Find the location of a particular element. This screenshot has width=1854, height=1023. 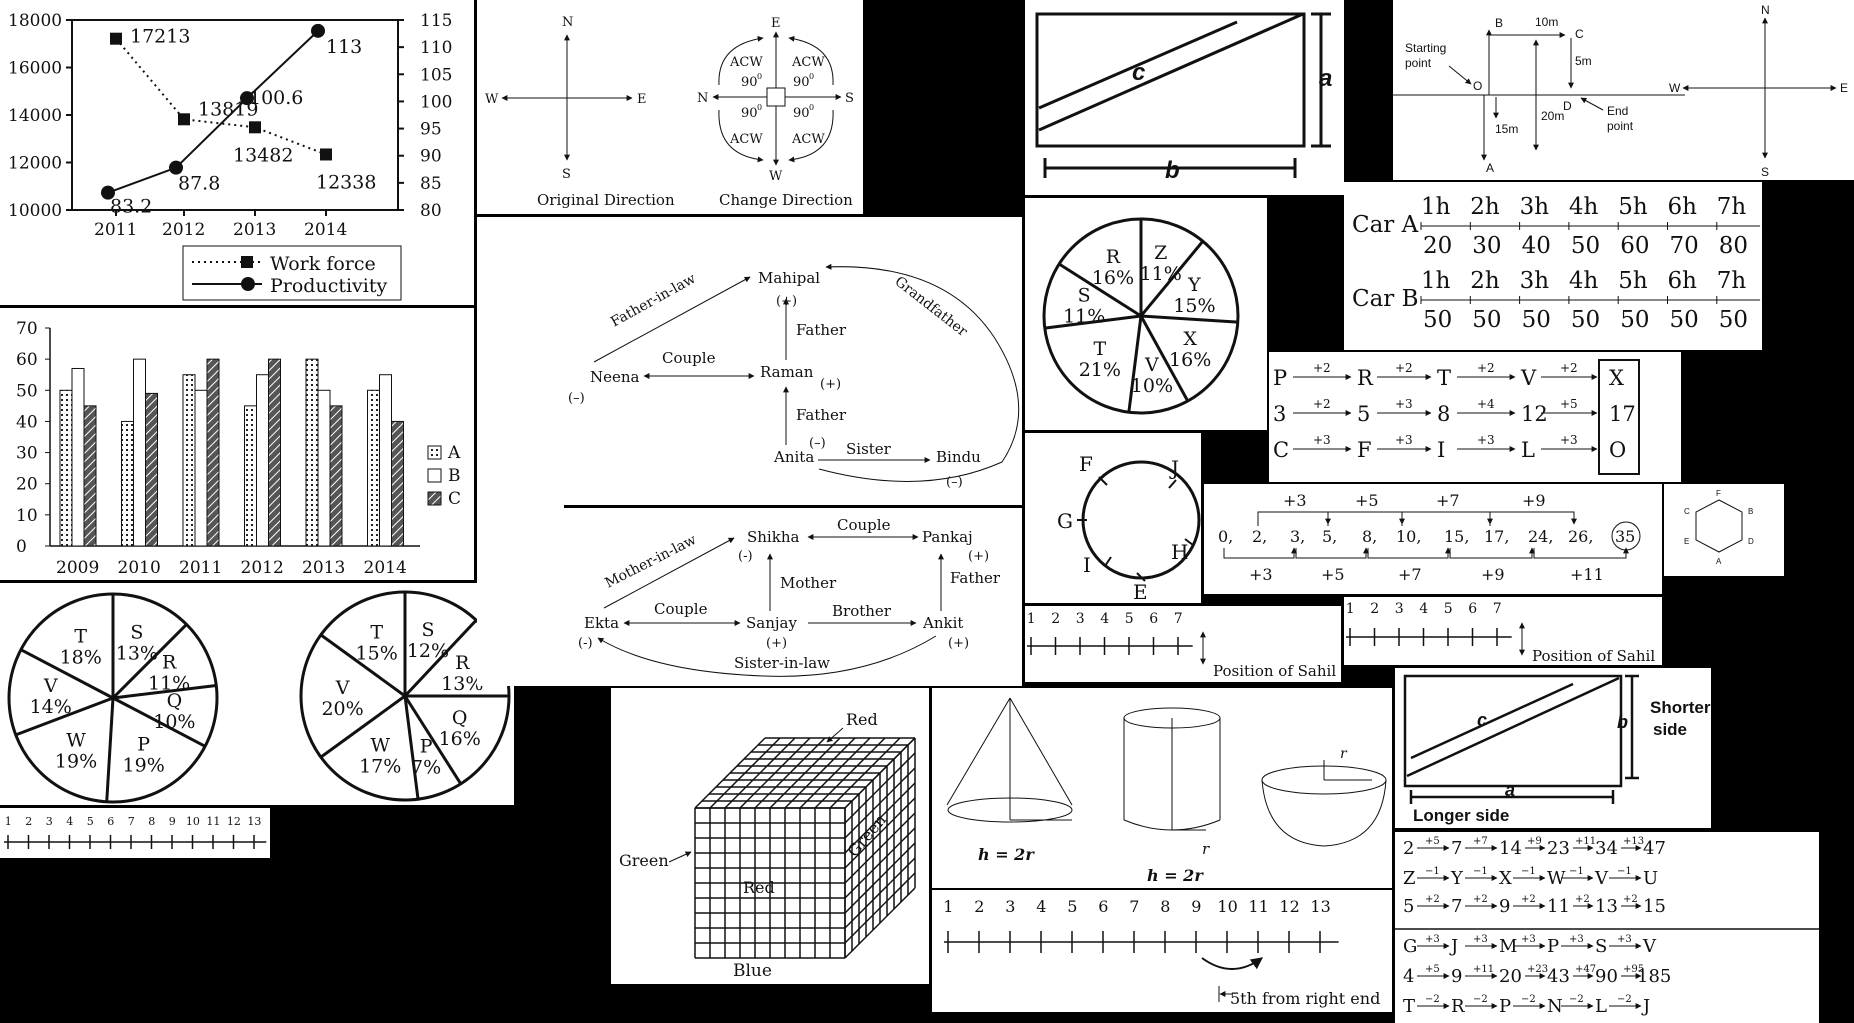

path-20m: 20m is located at coordinates (1552, 116).